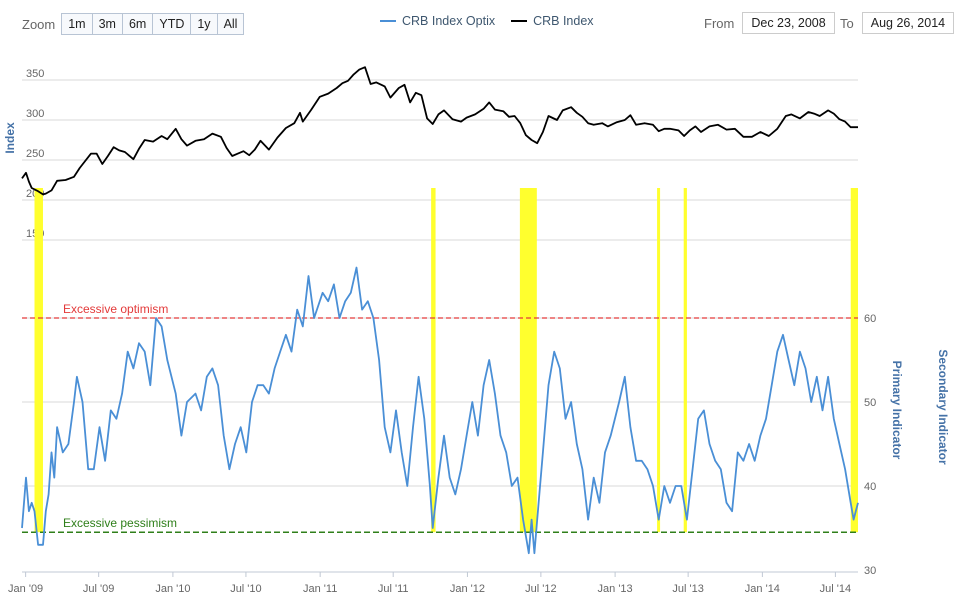  I want to click on date-range-from: From Dec 23, 2008, so click(769, 23).